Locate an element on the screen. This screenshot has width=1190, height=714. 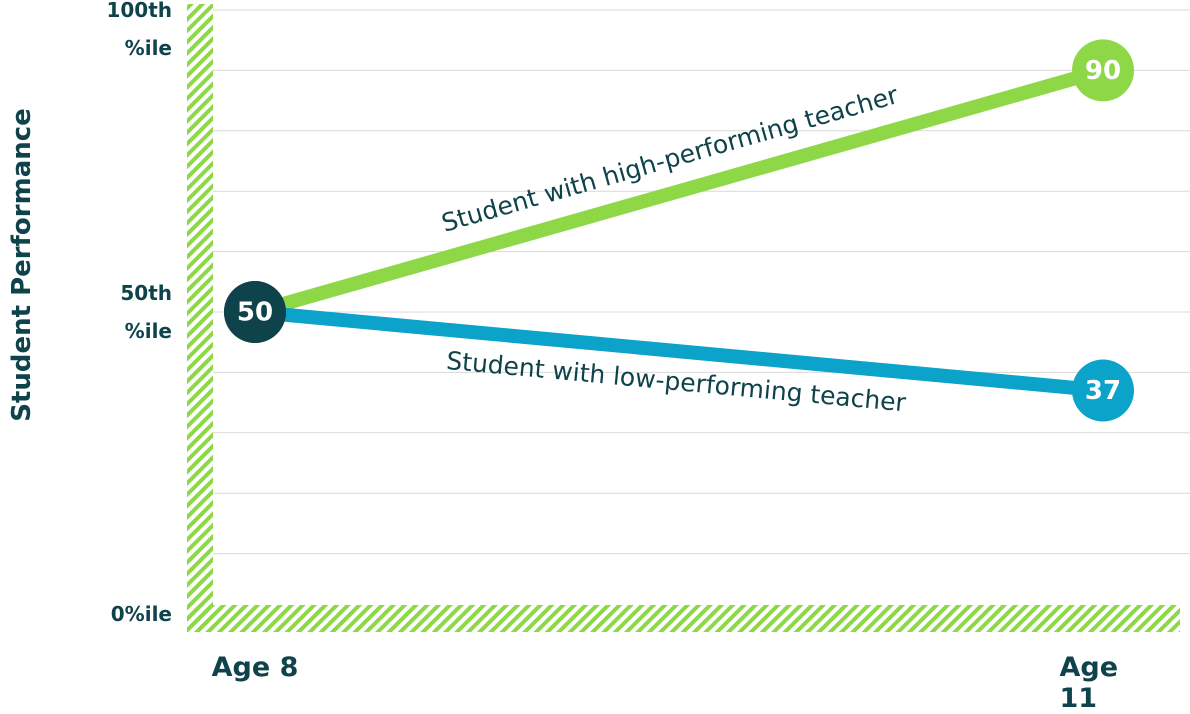
y-tick-label: 50th %ile is located at coordinates (146, 312).